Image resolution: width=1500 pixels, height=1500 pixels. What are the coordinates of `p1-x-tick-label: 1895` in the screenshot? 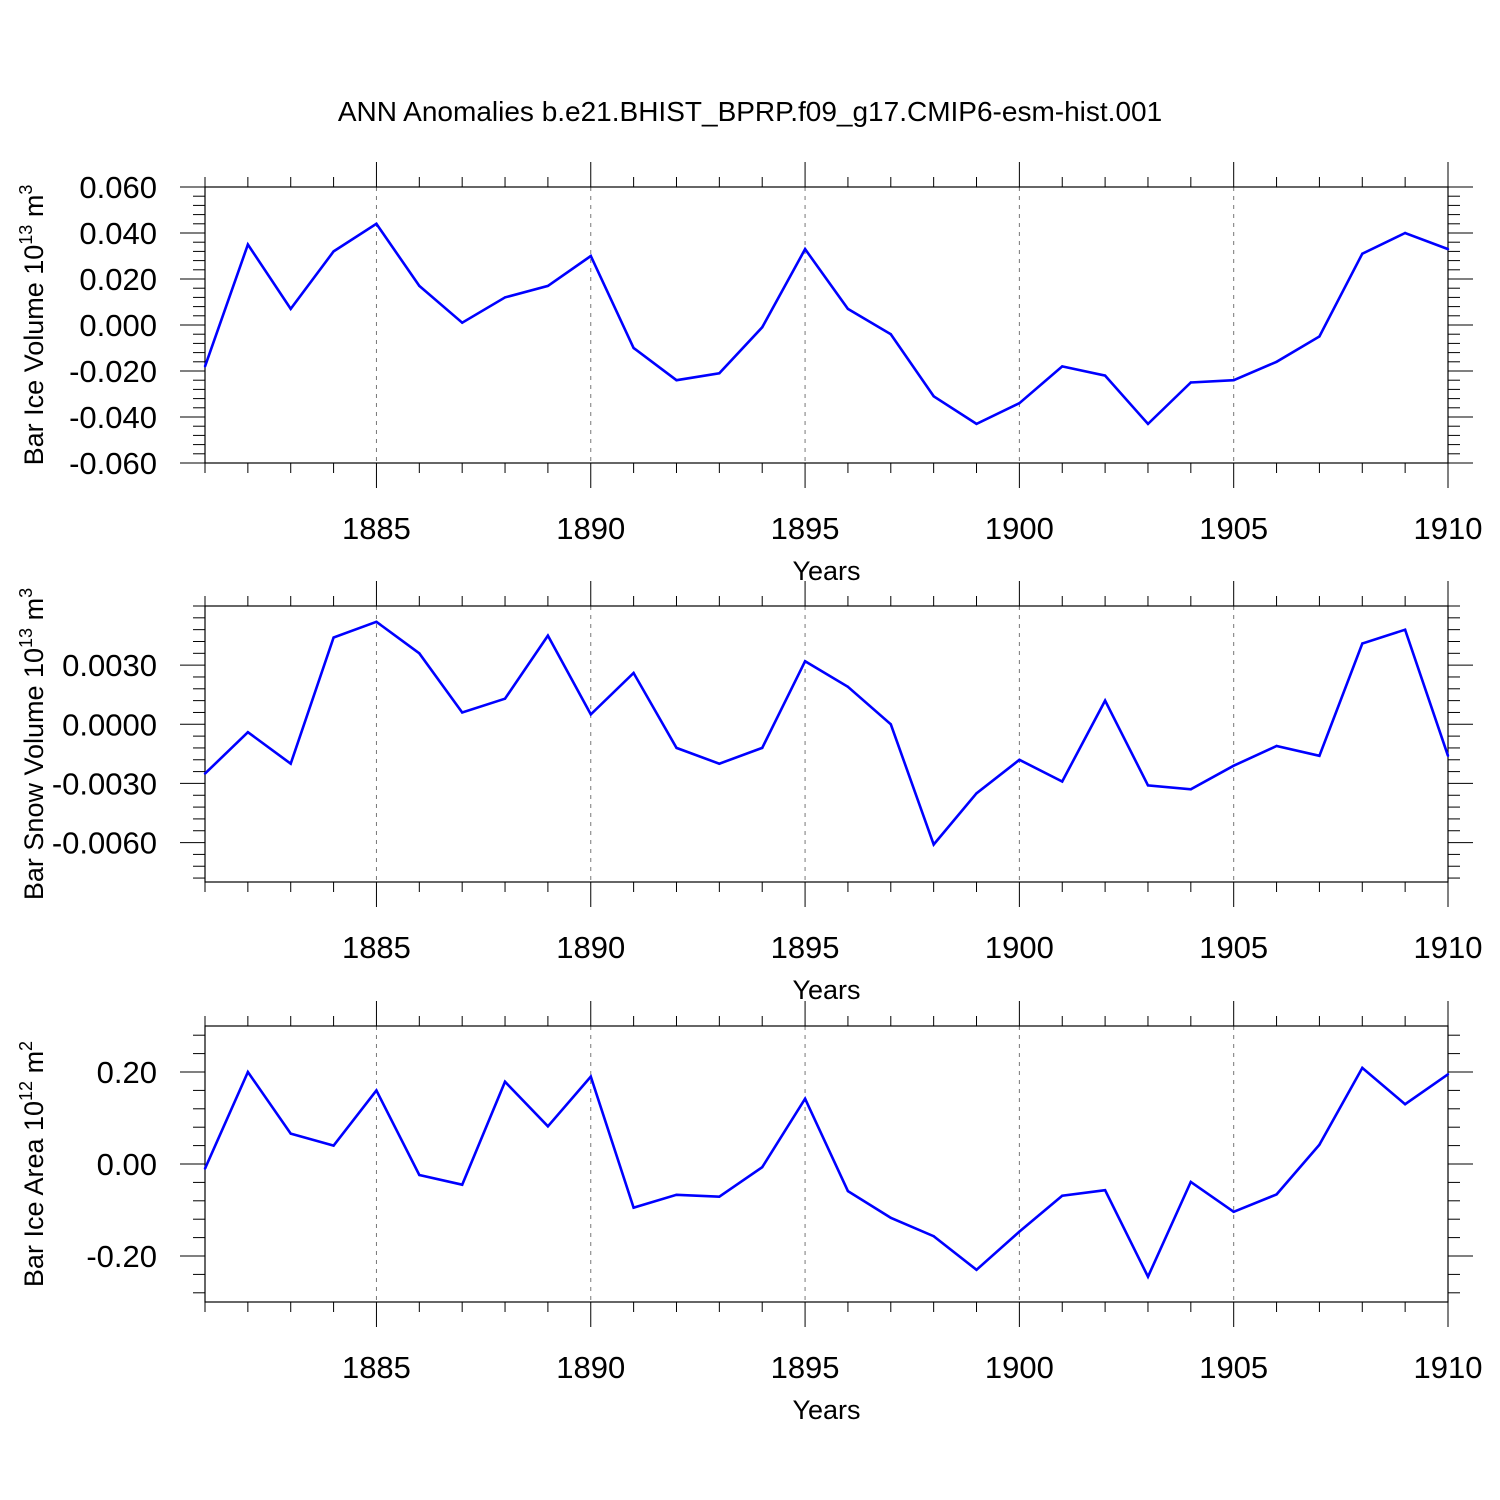 It's located at (805, 947).